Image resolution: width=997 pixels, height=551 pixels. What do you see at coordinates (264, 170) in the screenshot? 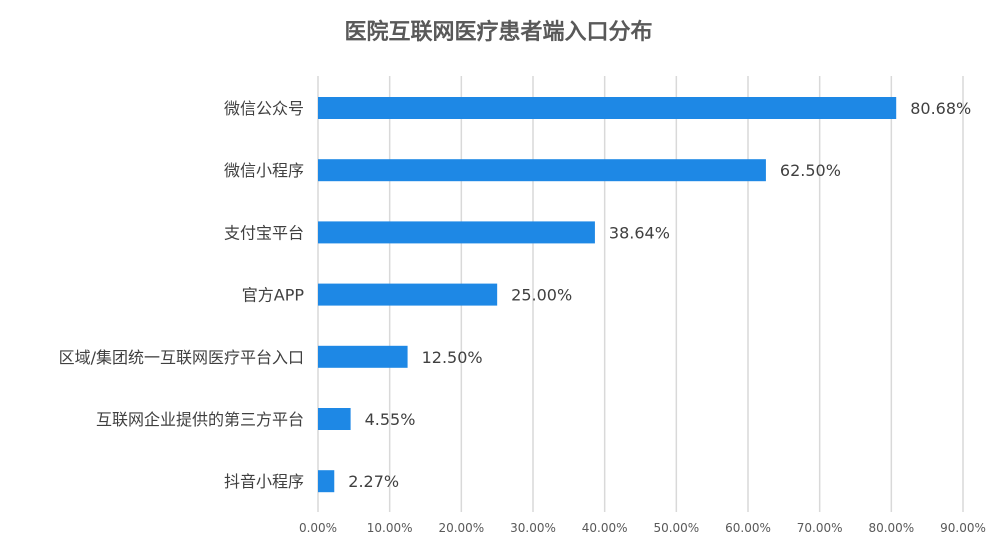
I see `category-label: 微信小程序` at bounding box center [264, 170].